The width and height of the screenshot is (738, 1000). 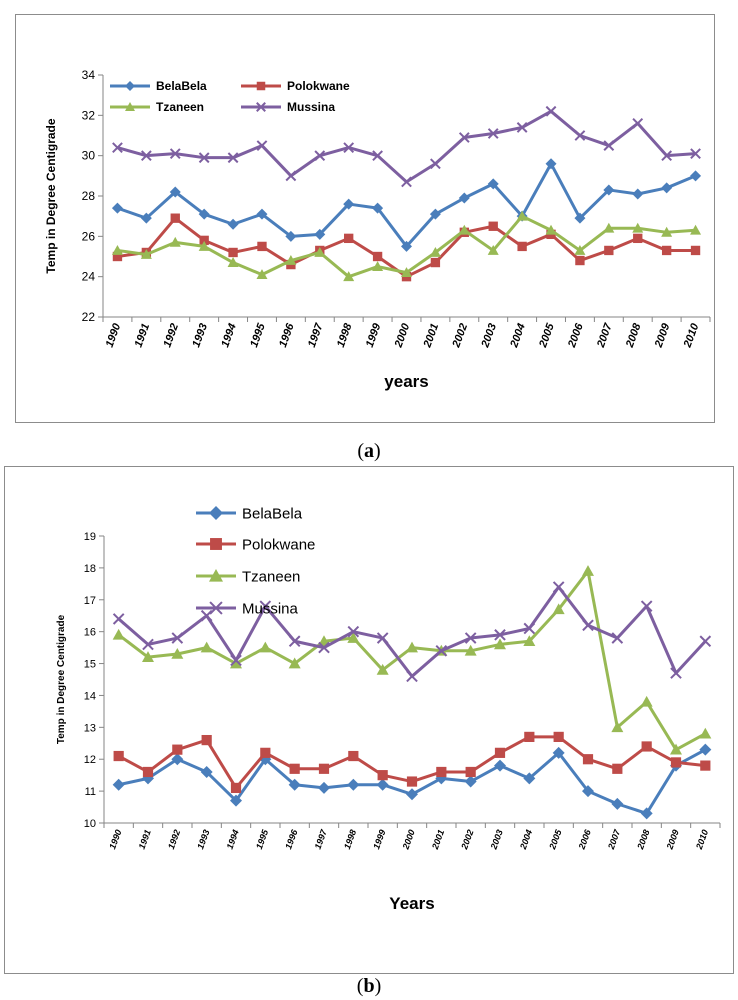 I want to click on caption-a-letter: a, so click(x=369, y=451).